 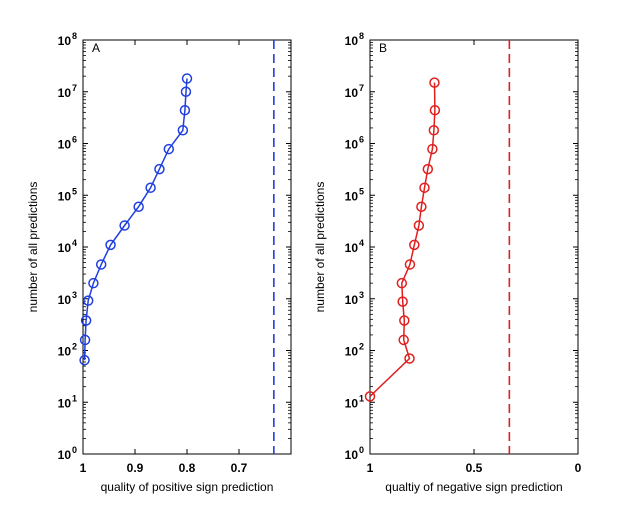 What do you see at coordinates (578, 468) in the screenshot?
I see `x-tick-label: 0` at bounding box center [578, 468].